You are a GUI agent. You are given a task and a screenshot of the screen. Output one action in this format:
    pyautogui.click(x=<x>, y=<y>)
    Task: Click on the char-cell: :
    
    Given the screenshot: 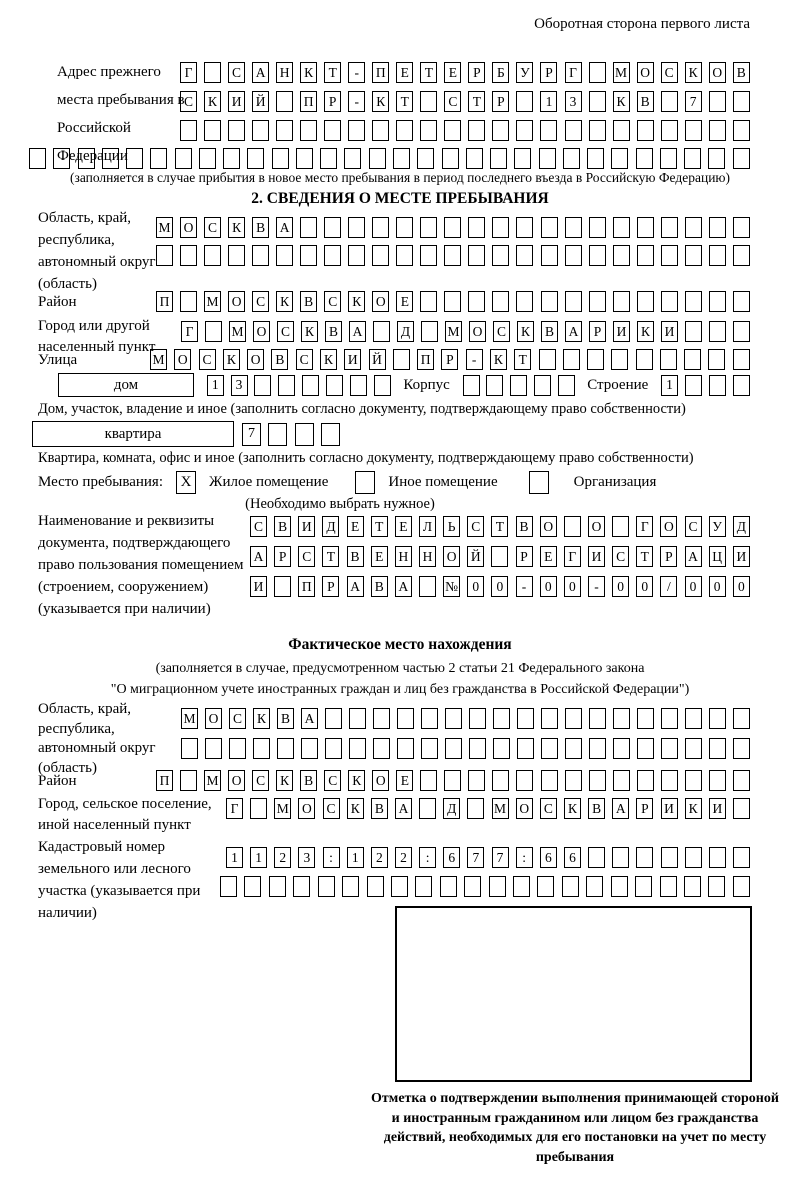 What is the action you would take?
    pyautogui.click(x=331, y=857)
    